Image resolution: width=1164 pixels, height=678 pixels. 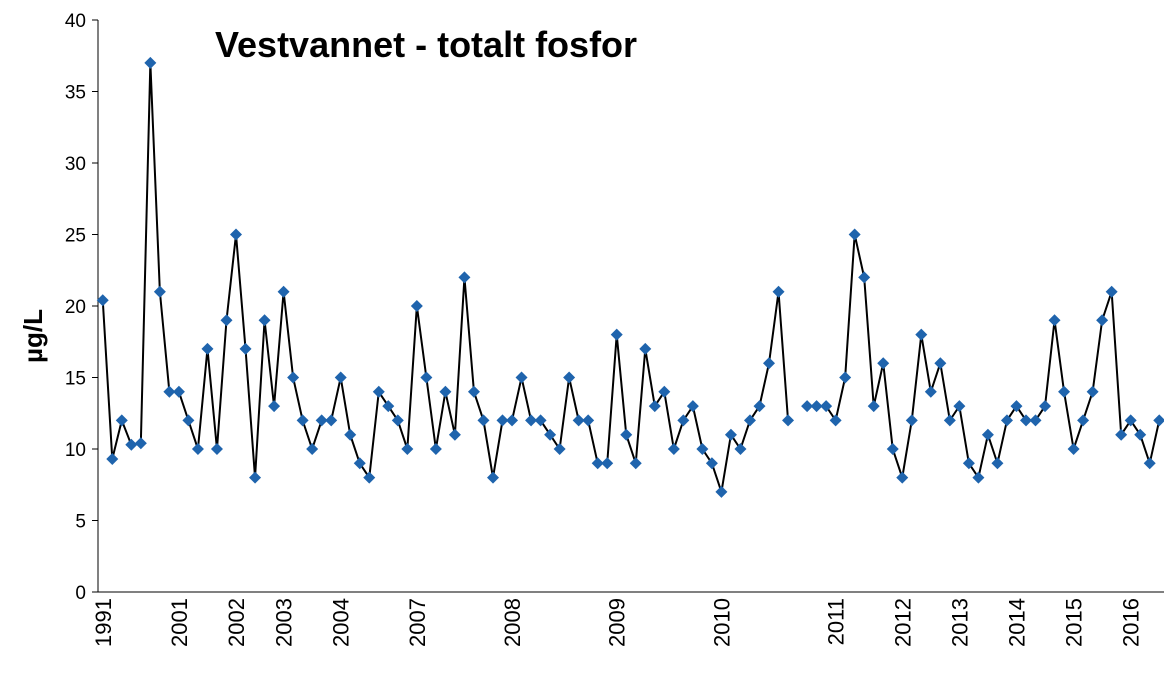 What do you see at coordinates (80, 593) in the screenshot?
I see `y-tick-label: 0` at bounding box center [80, 593].